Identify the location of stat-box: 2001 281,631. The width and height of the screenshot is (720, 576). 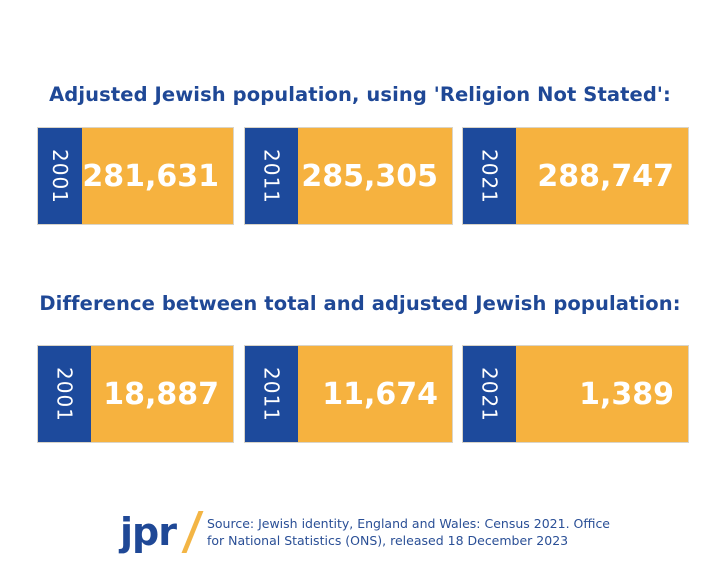
(135, 176).